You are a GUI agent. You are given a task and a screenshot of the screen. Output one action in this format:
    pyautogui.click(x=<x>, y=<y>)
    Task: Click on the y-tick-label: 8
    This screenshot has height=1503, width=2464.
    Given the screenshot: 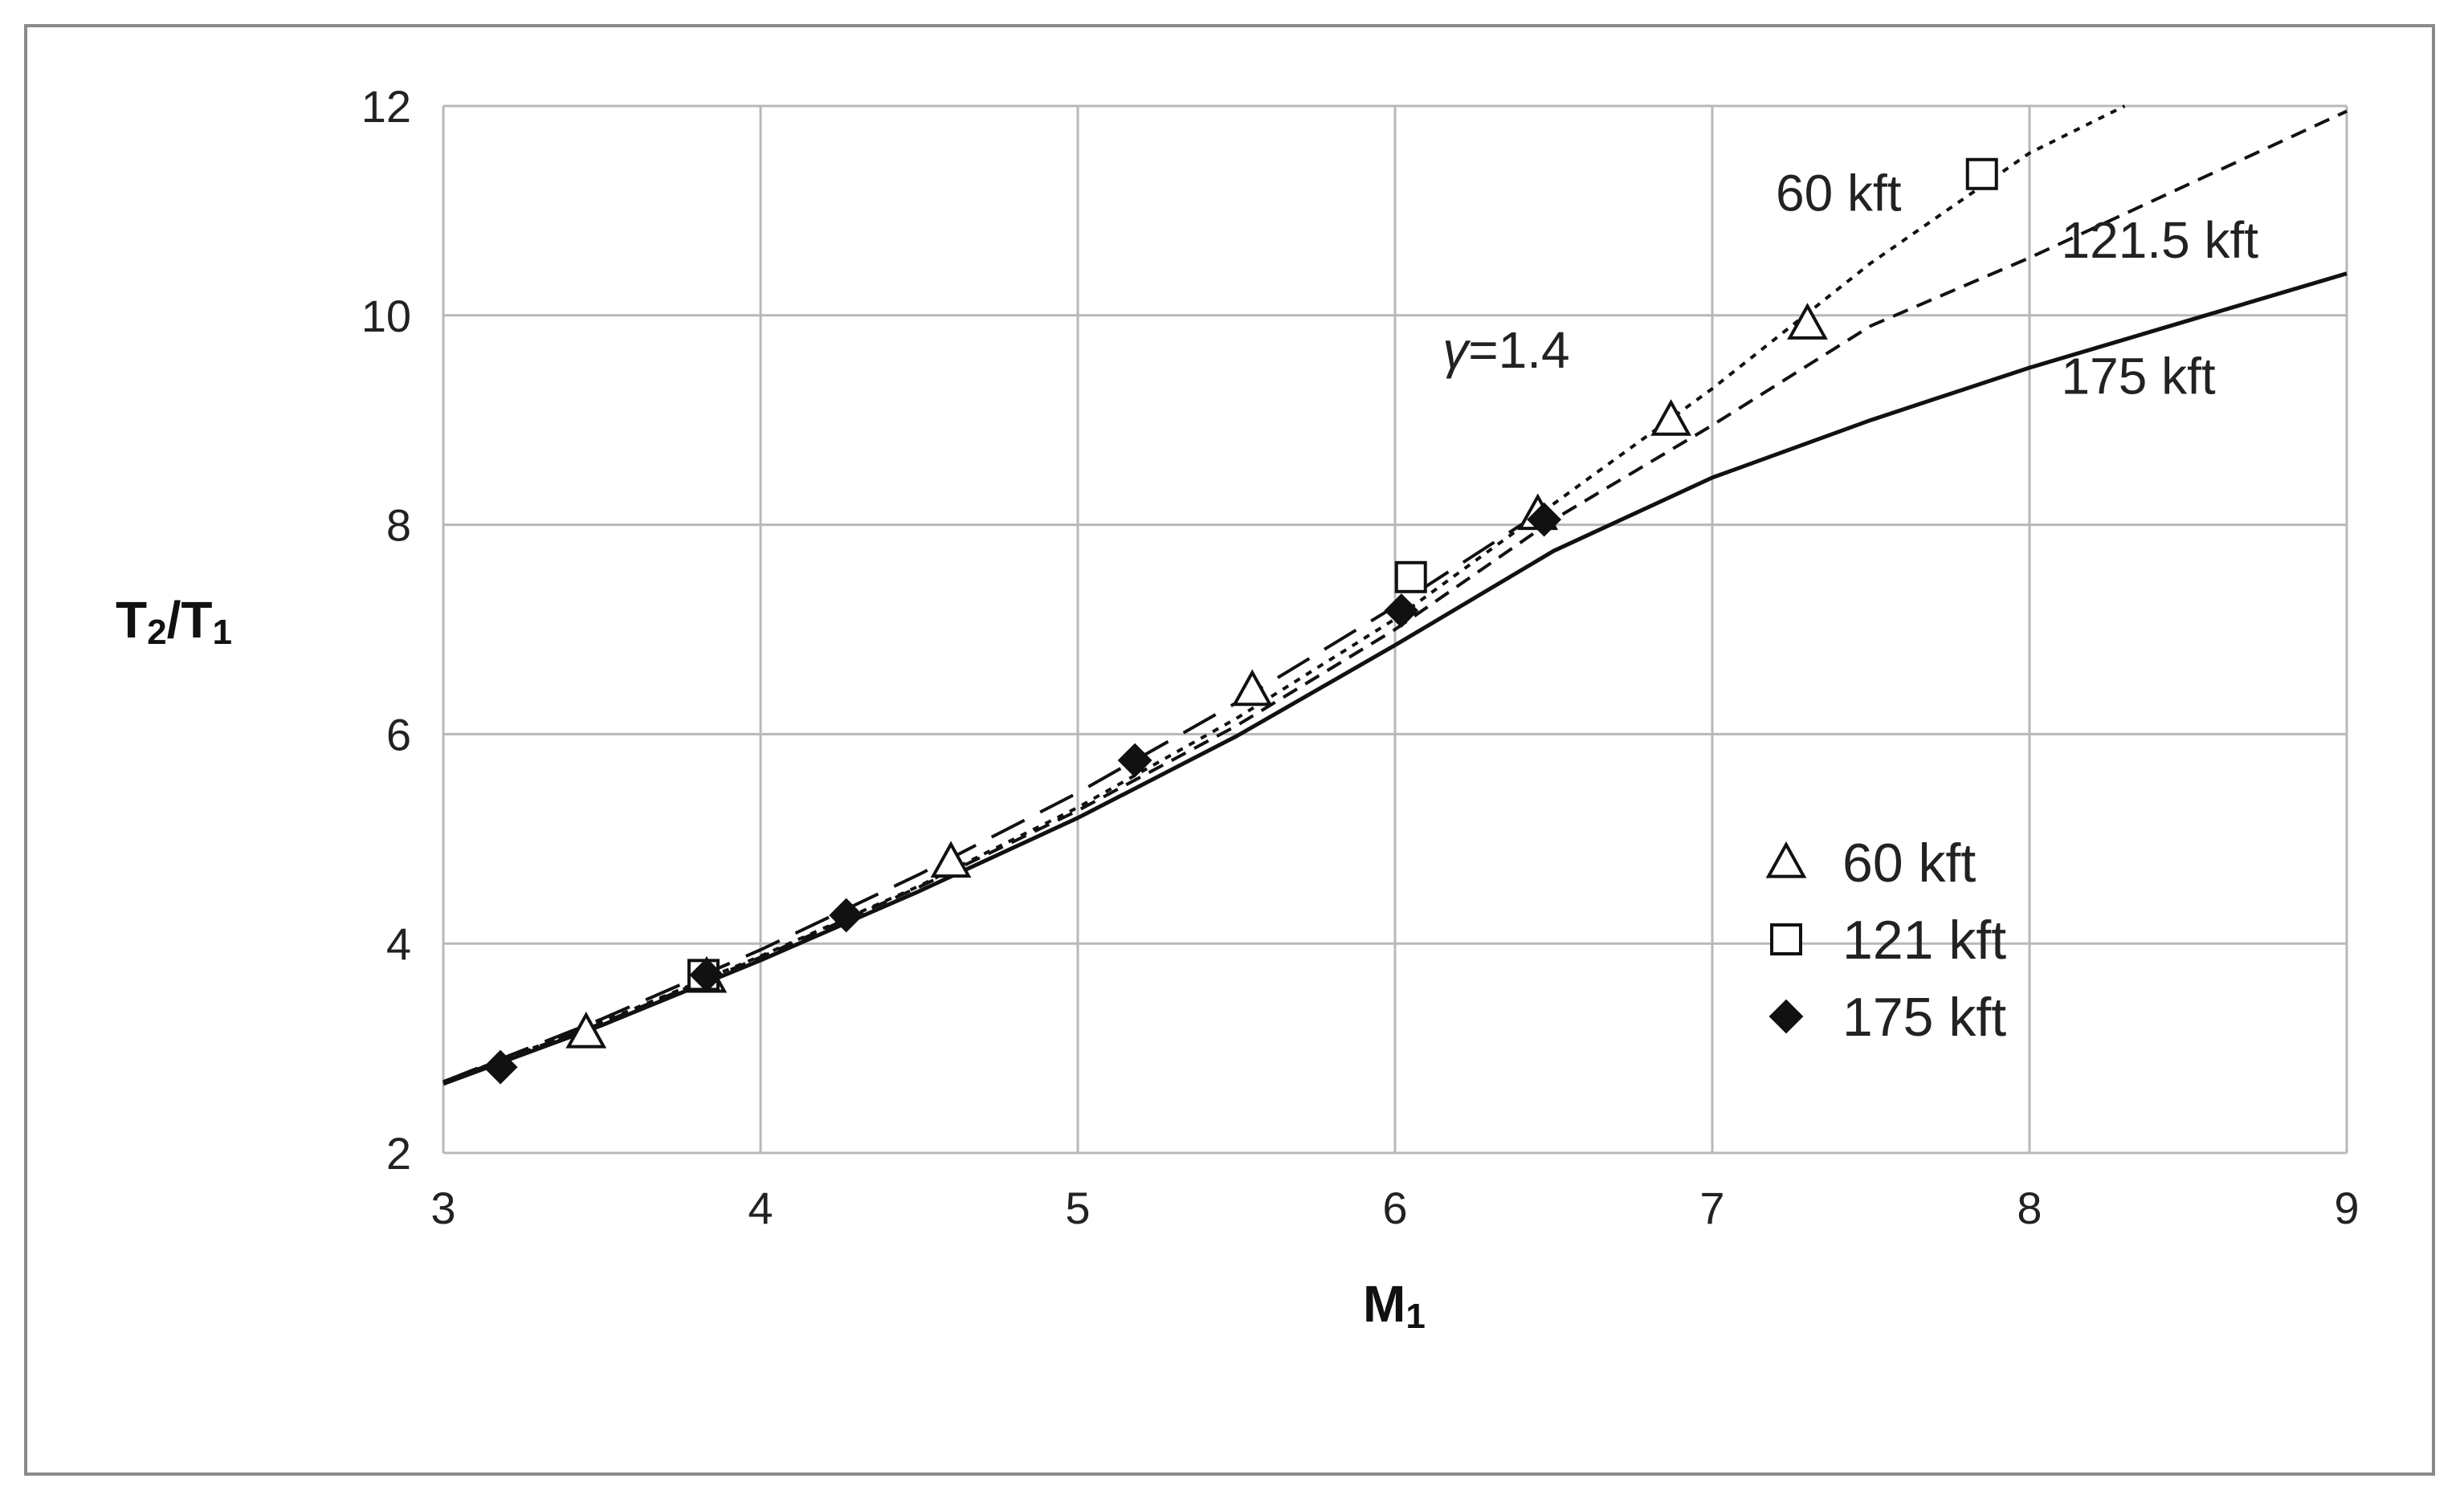 What is the action you would take?
    pyautogui.click(x=398, y=526)
    